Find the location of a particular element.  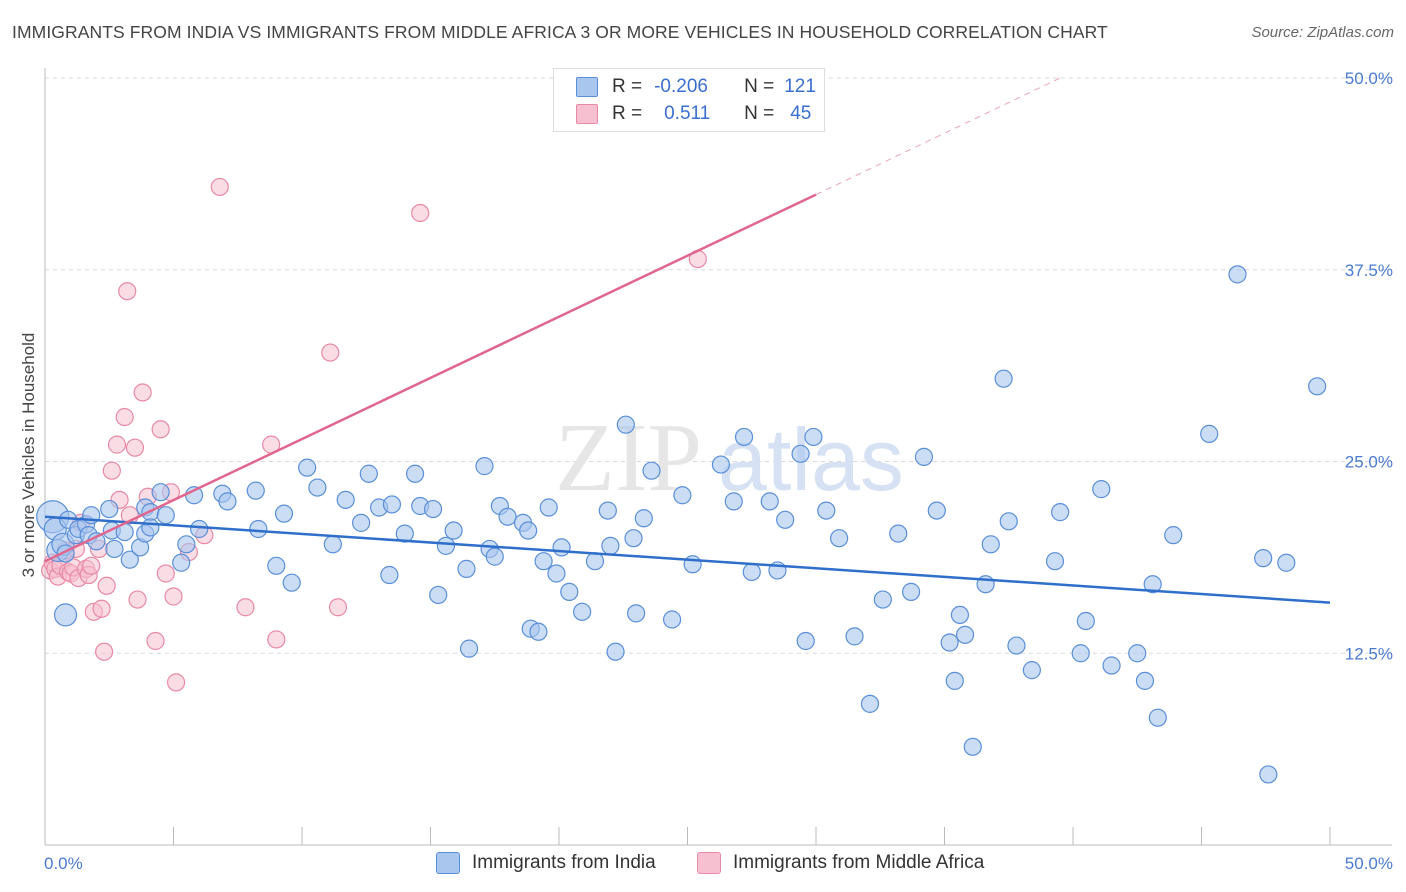

india-legend-swatch is located at coordinates (448, 863).